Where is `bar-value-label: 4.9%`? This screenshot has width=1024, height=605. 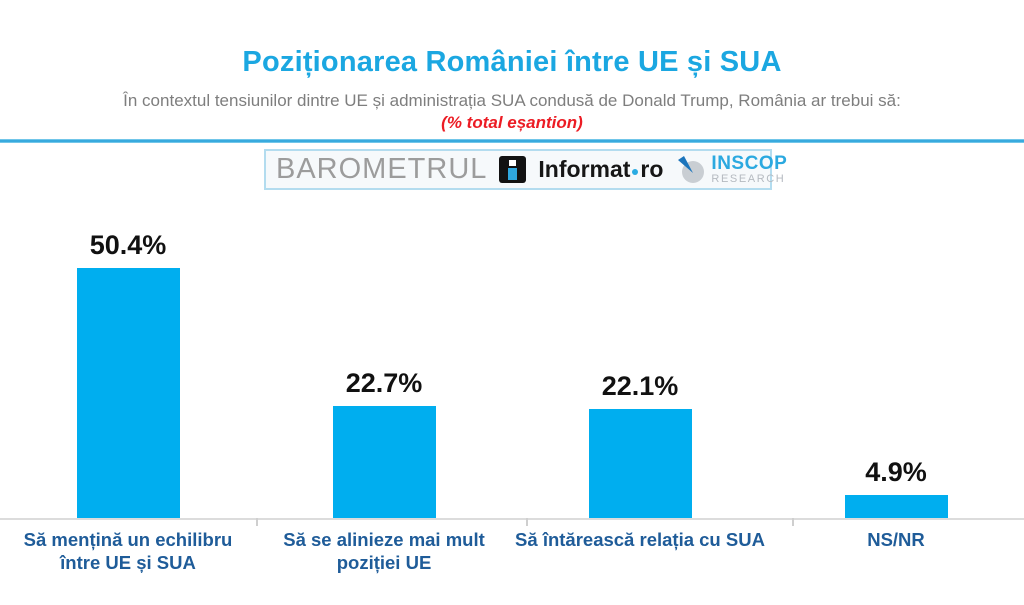
bar-value-label: 4.9% is located at coordinates (896, 472).